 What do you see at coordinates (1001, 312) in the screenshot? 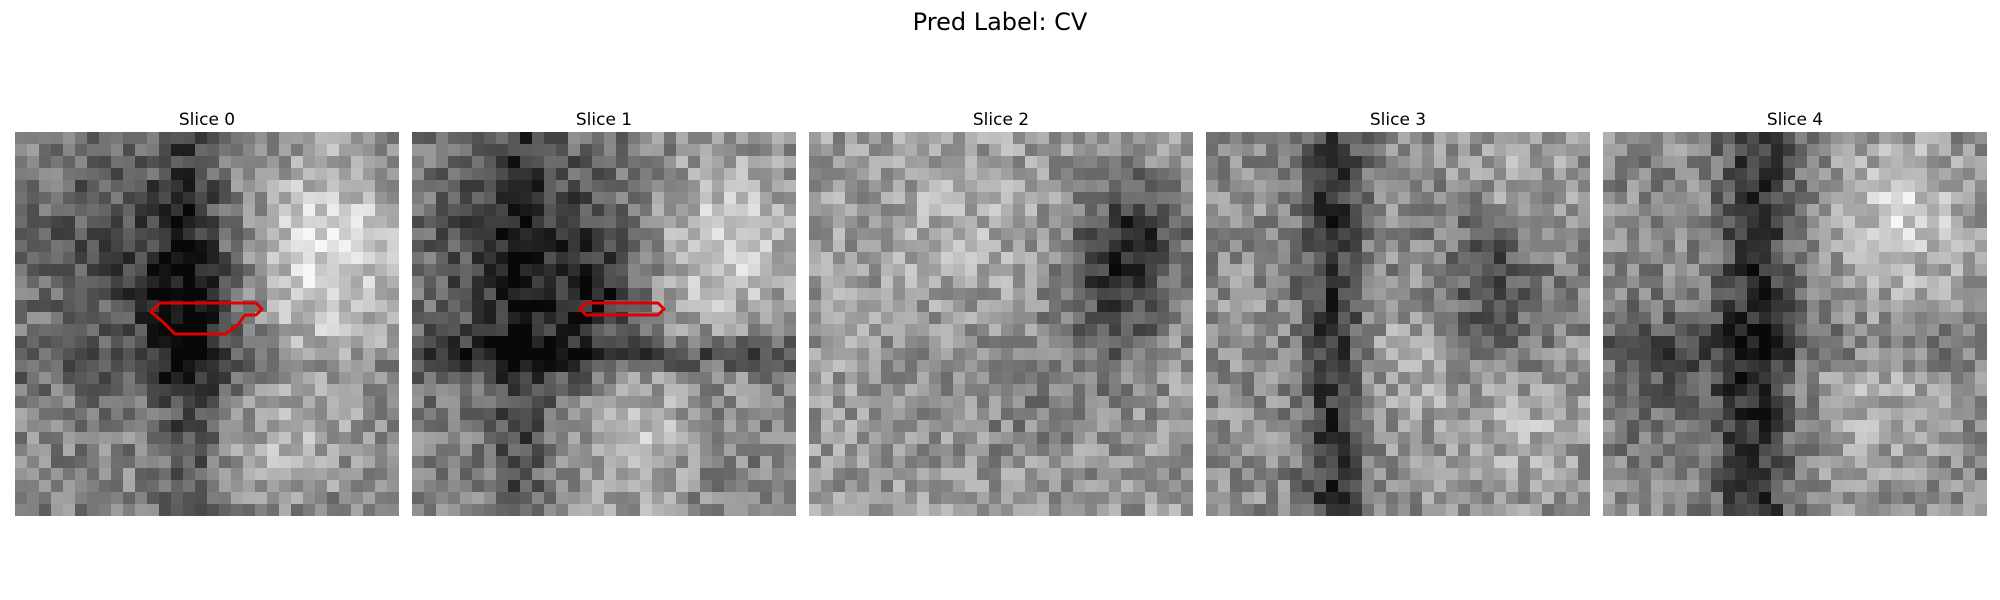
I see `slice-panel-2: Slice 2` at bounding box center [1001, 312].